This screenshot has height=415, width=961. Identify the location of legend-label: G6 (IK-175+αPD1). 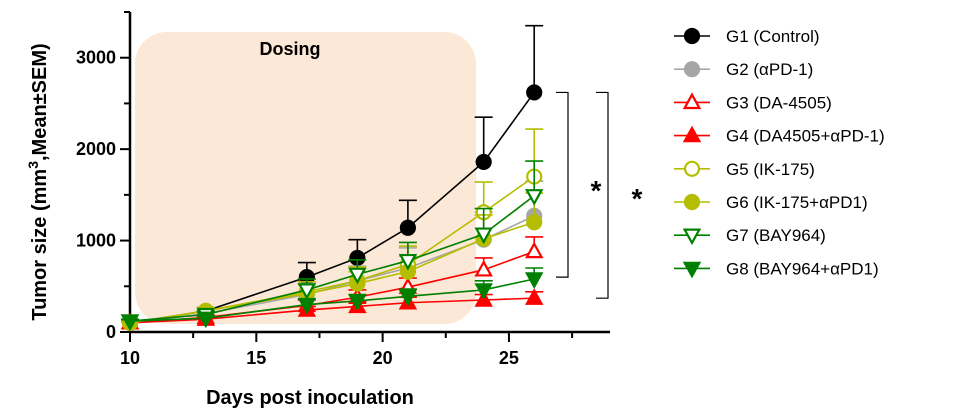
(797, 202).